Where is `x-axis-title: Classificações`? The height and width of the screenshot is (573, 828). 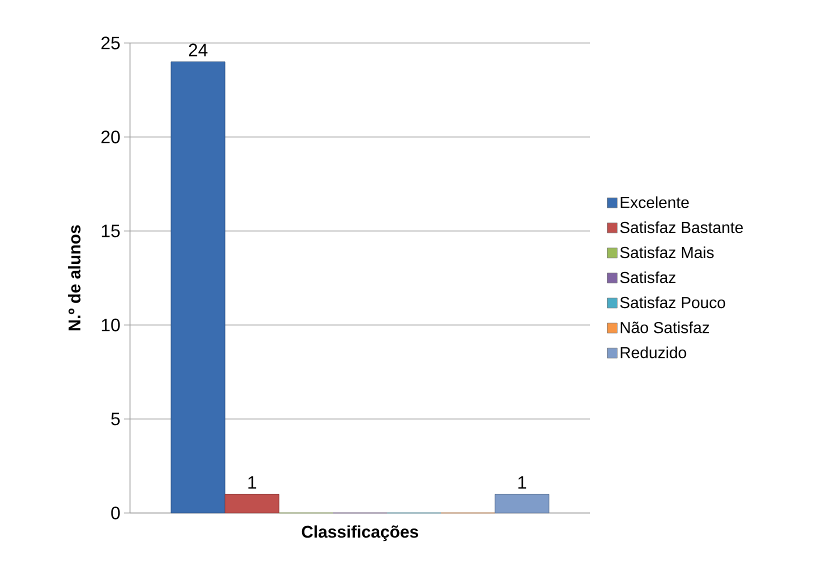
x-axis-title: Classificações is located at coordinates (360, 533).